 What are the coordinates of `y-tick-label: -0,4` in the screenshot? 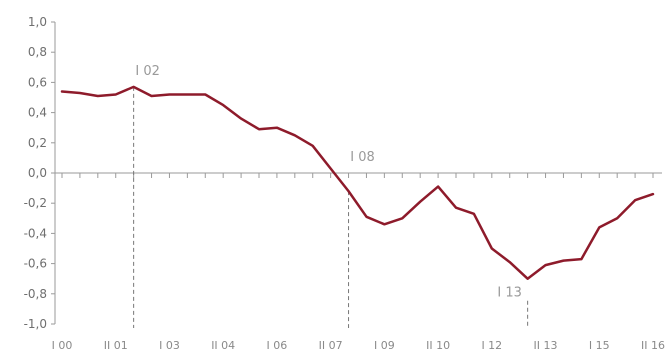 It's located at (35, 233).